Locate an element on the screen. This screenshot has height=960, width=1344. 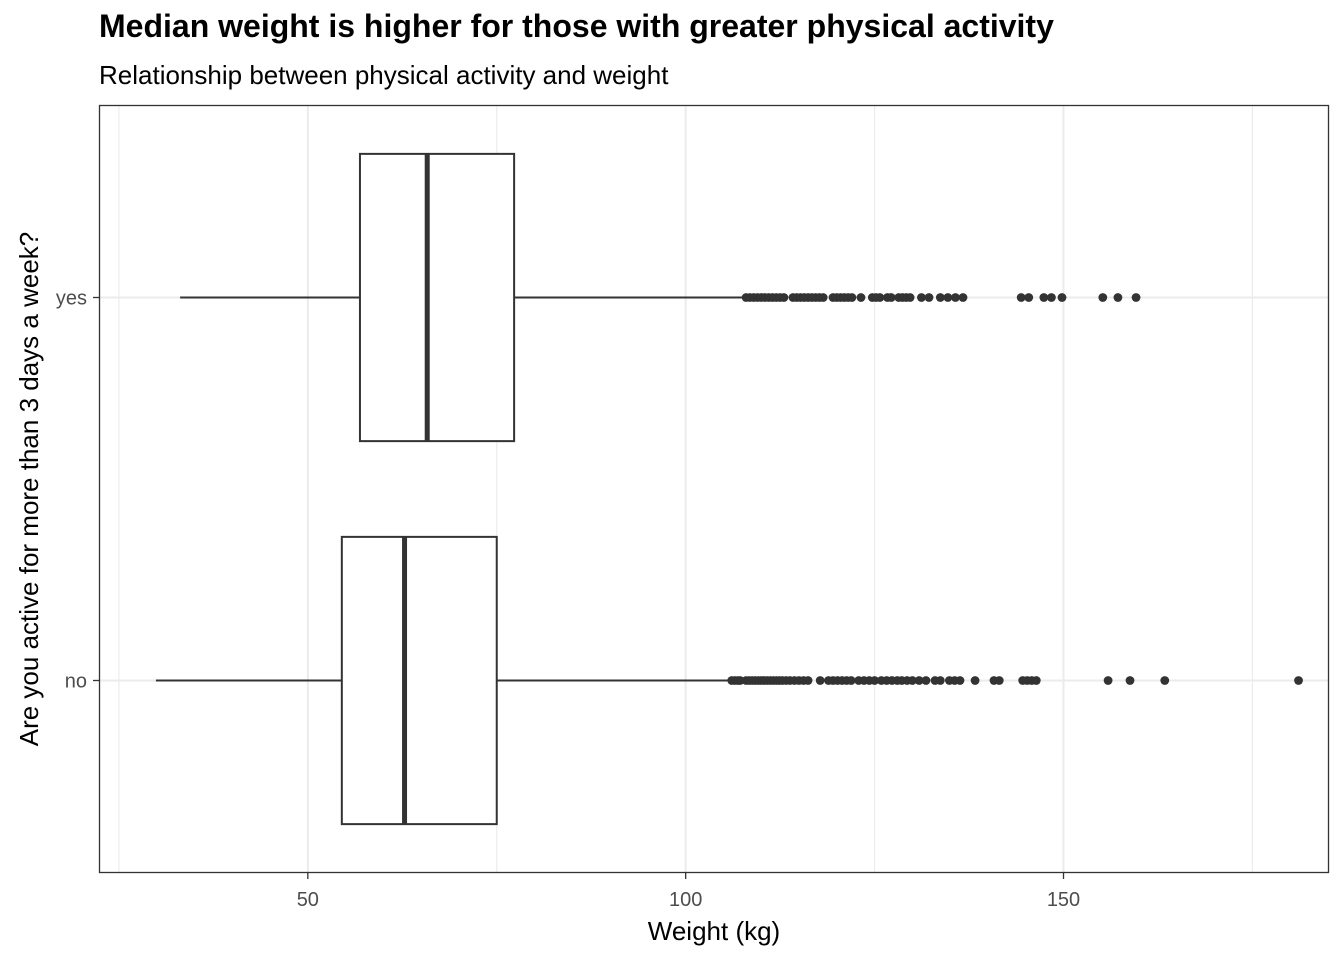
box-yes is located at coordinates (462, 297).